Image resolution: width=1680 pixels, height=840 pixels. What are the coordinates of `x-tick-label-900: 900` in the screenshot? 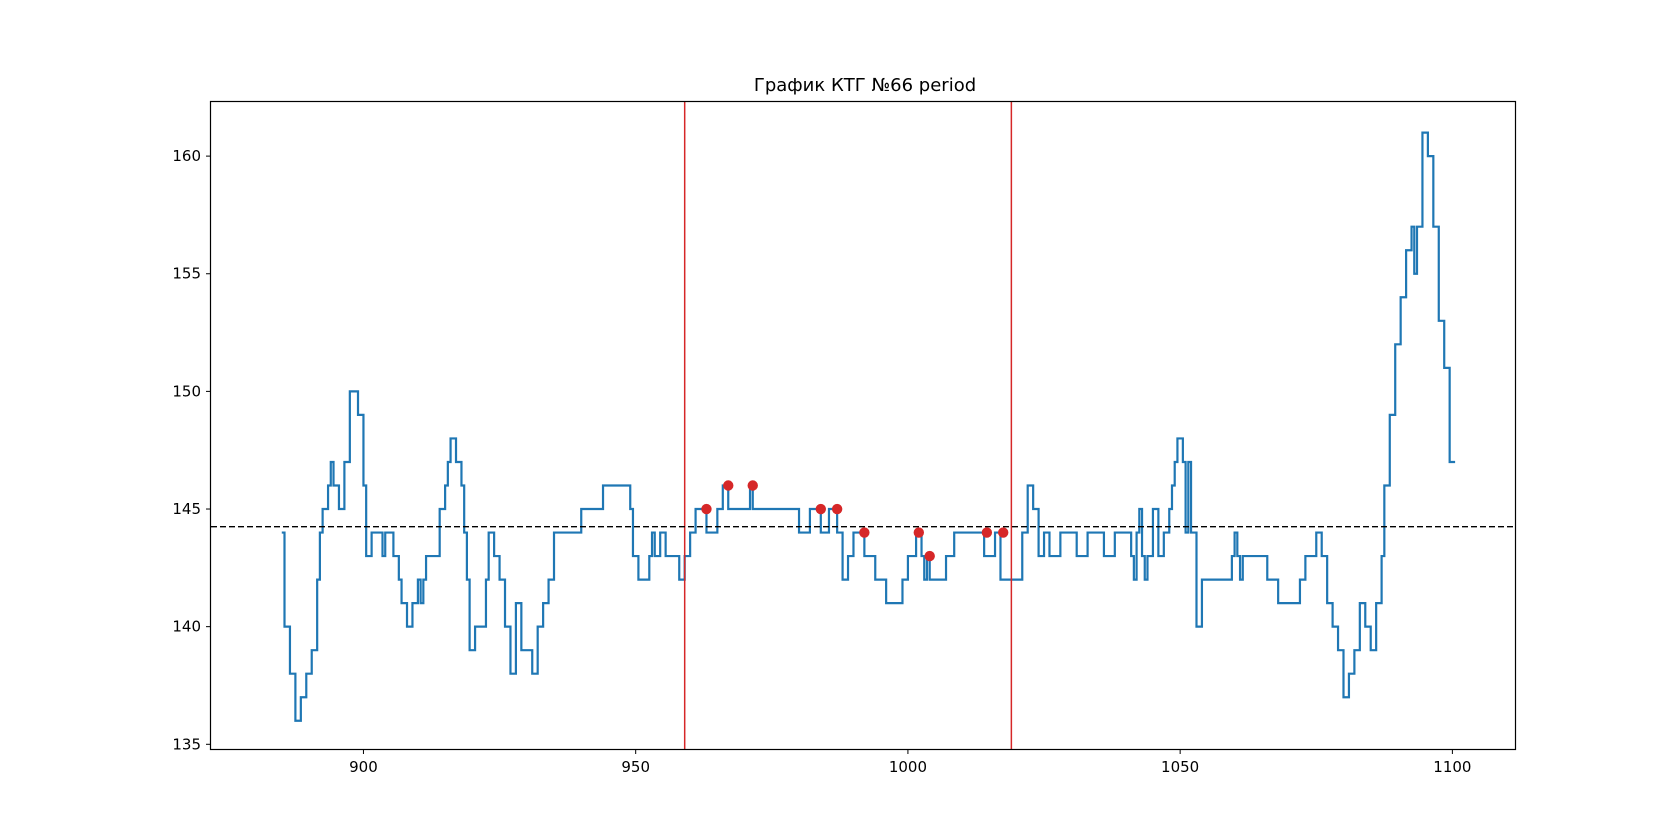 It's located at (363, 767).